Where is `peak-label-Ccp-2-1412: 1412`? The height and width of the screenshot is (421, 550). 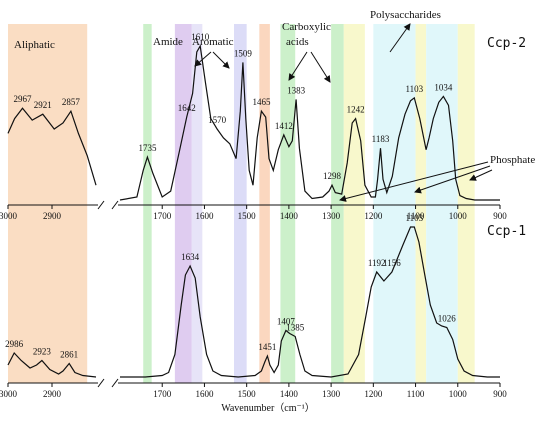
peak-label-Ccp-2-1412: 1412 is located at coordinates (284, 126).